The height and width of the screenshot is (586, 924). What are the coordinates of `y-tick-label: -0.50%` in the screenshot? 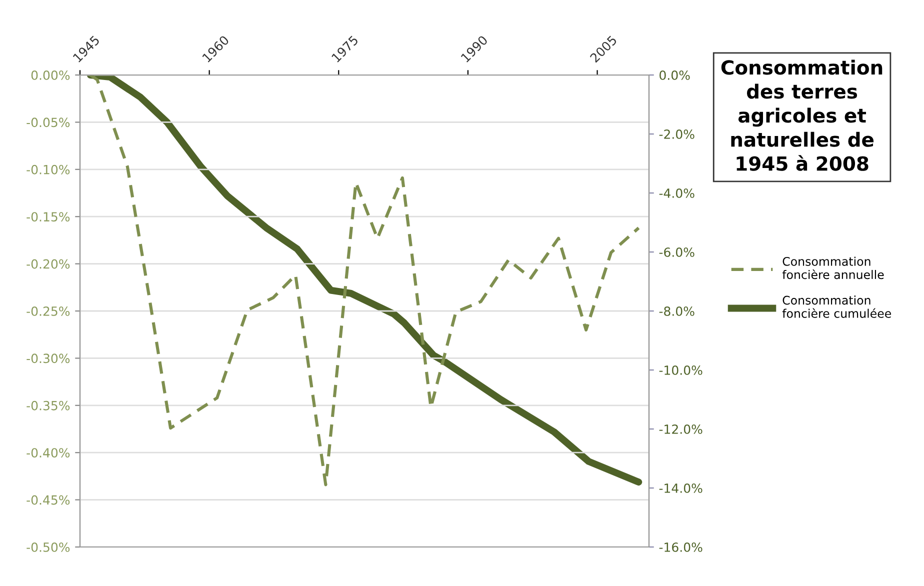 It's located at (48, 547).